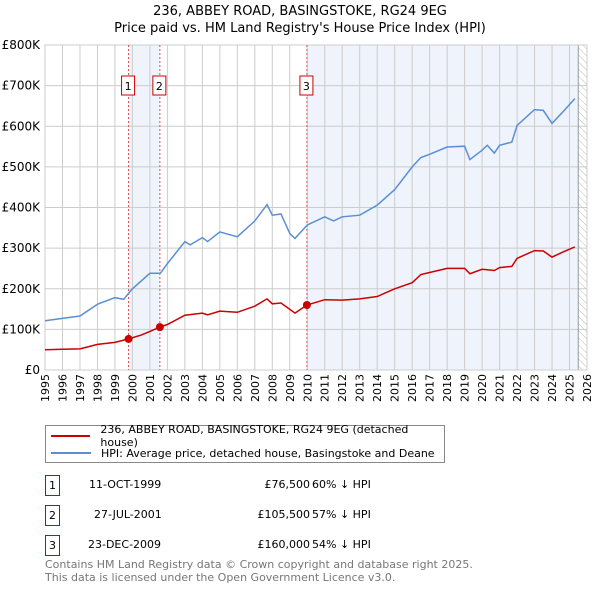  I want to click on sale-marker-box: 1, so click(52, 485).